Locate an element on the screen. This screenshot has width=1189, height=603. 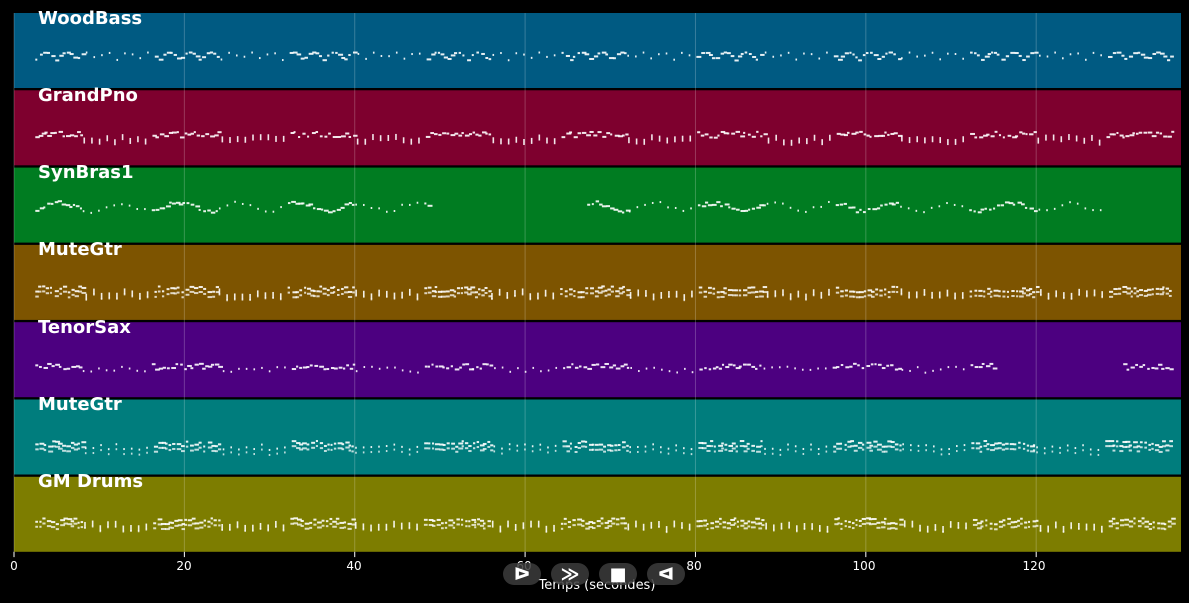
fast-forward-icon: ≫ is located at coordinates (570, 574).